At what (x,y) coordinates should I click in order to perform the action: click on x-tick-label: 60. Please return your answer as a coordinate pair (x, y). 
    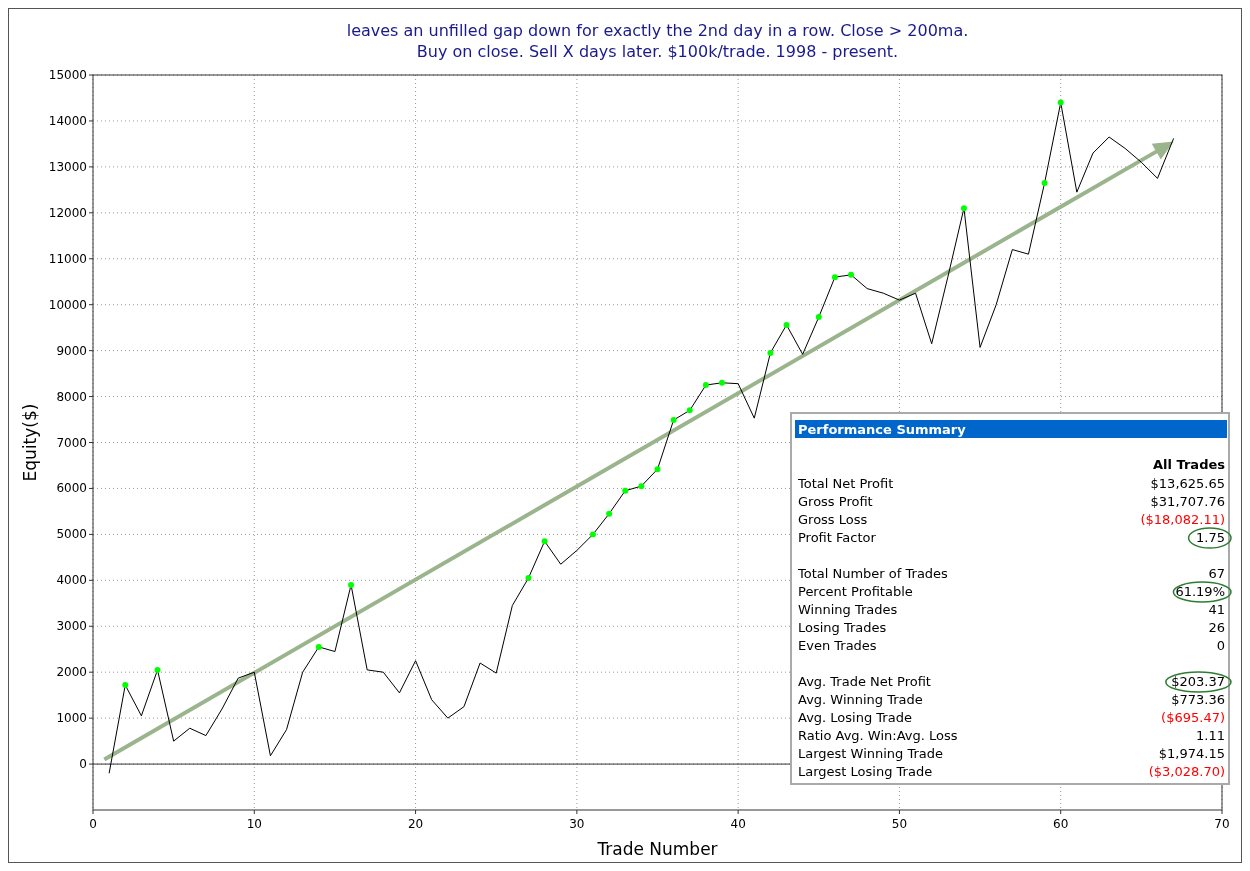
    Looking at the image, I should click on (1061, 824).